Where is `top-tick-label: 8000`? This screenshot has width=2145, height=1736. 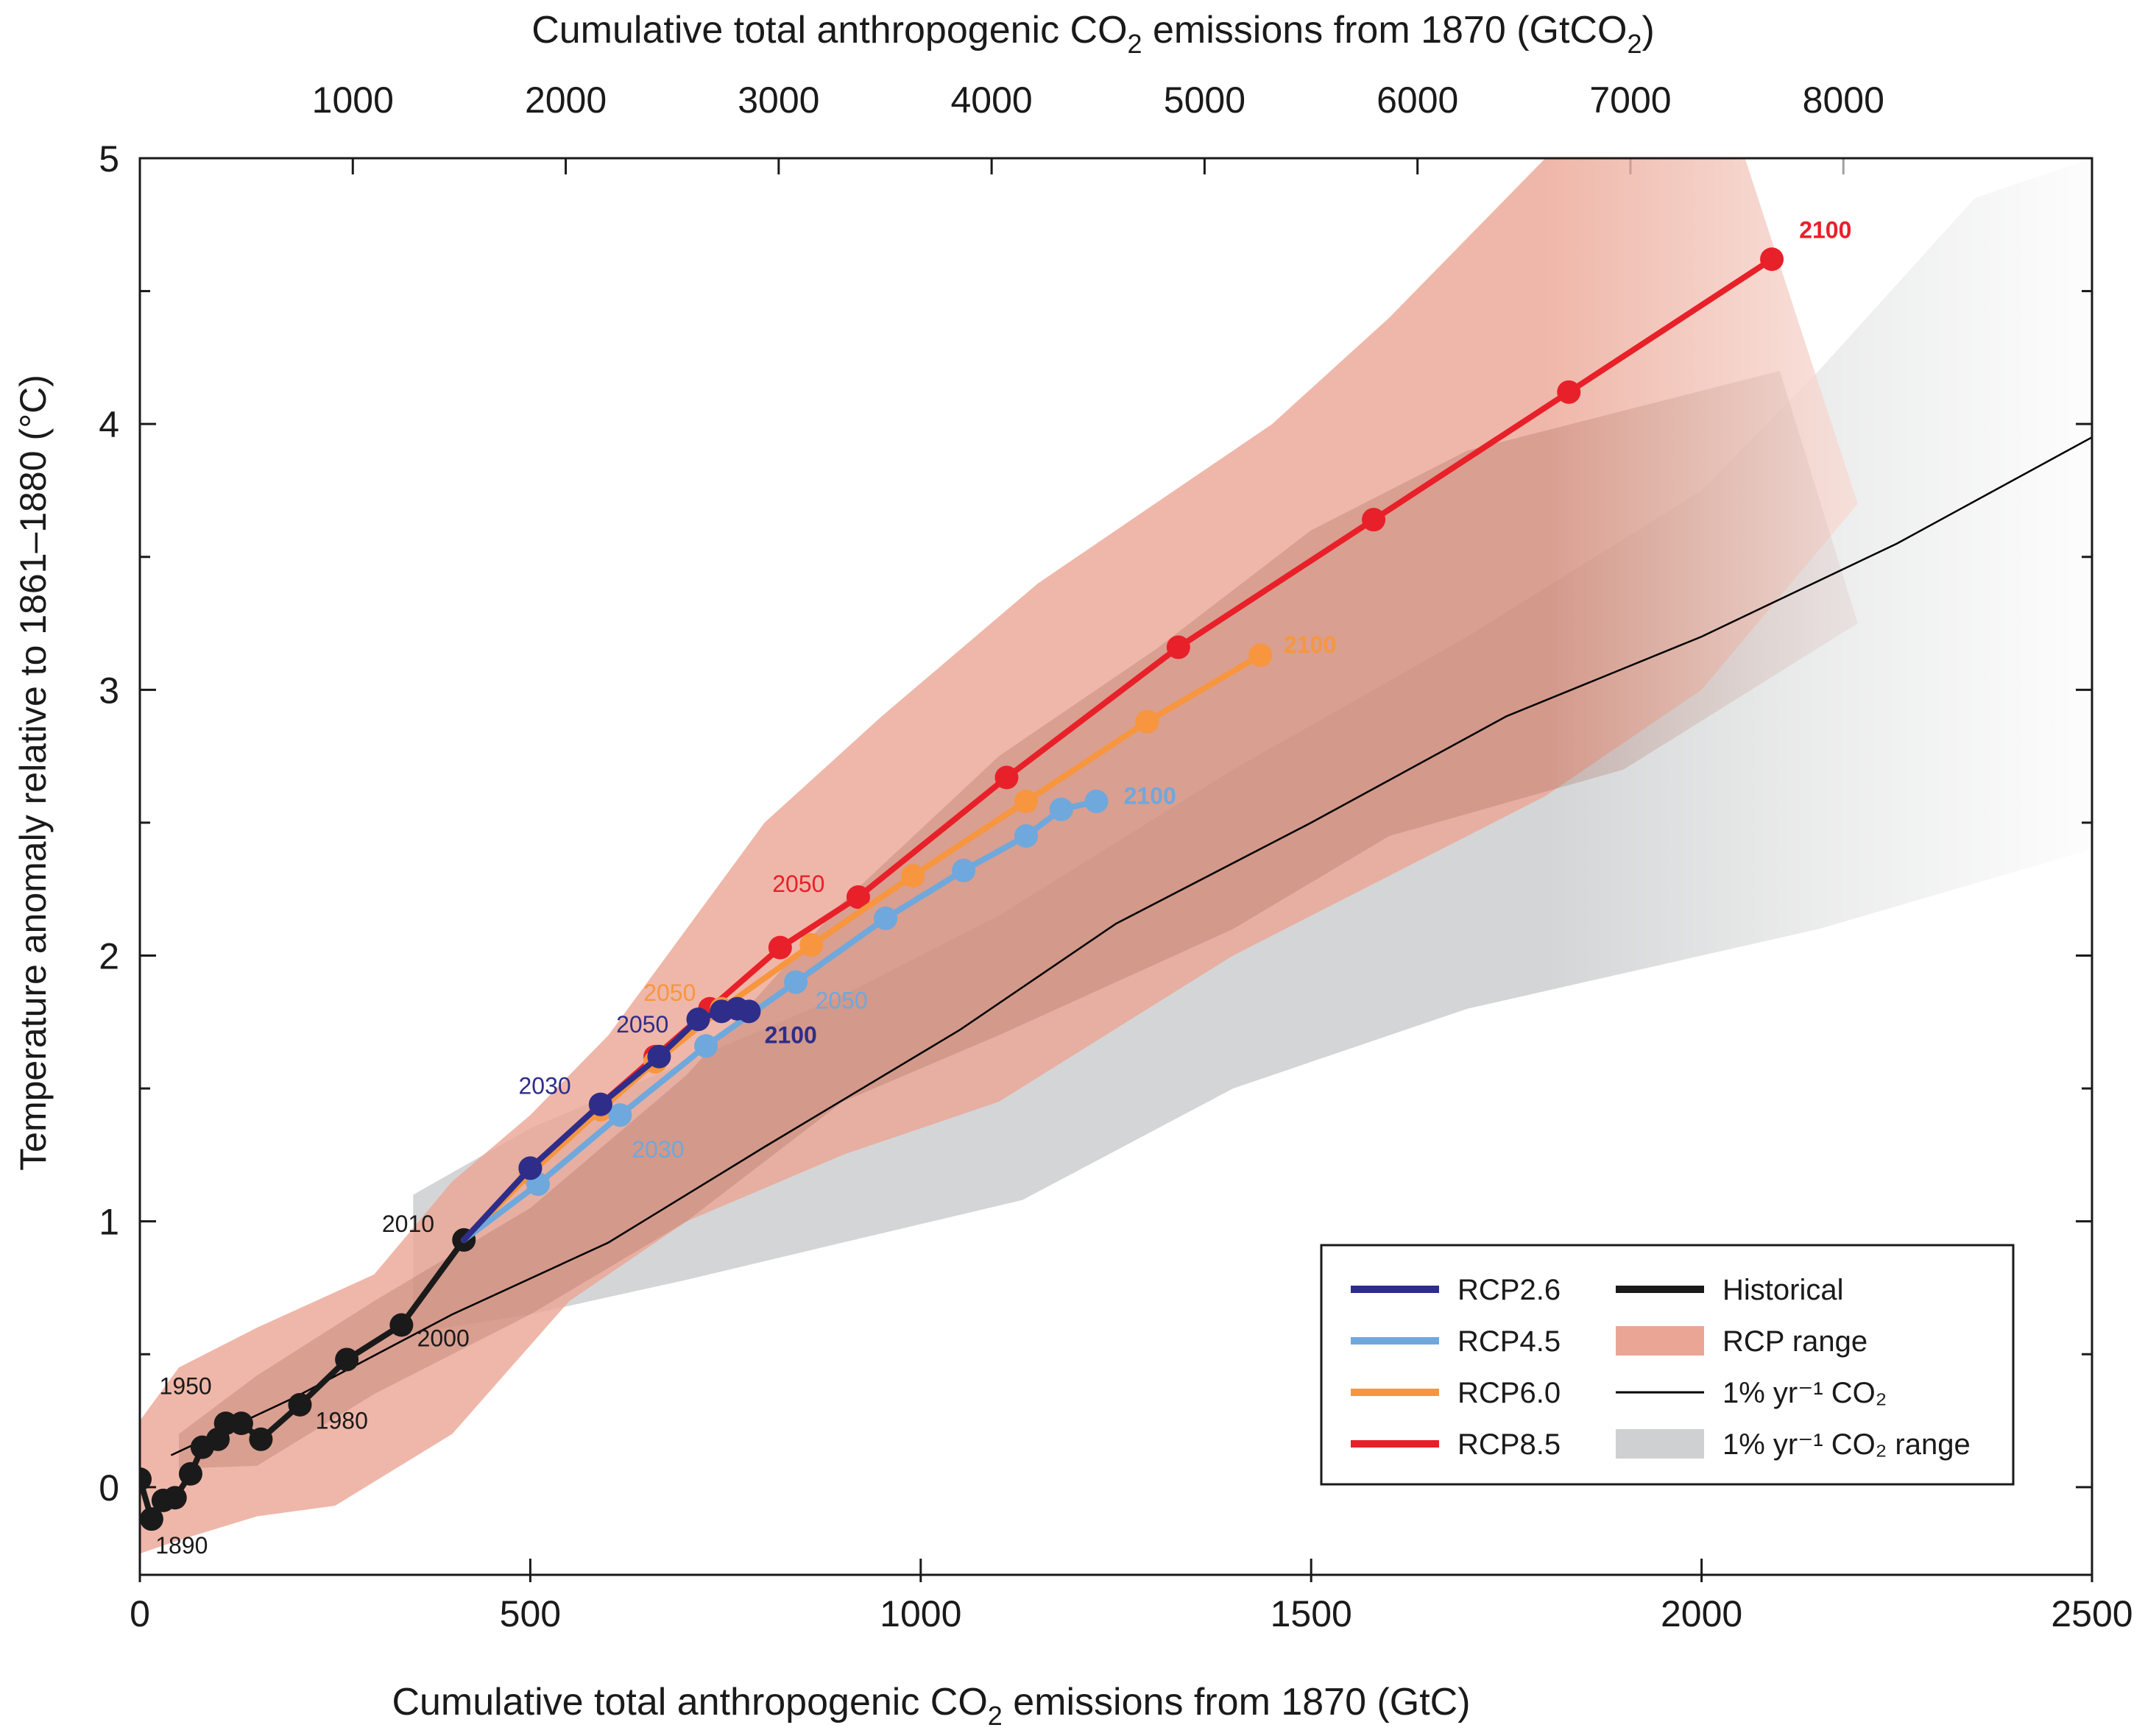
top-tick-label: 8000 is located at coordinates (1843, 100).